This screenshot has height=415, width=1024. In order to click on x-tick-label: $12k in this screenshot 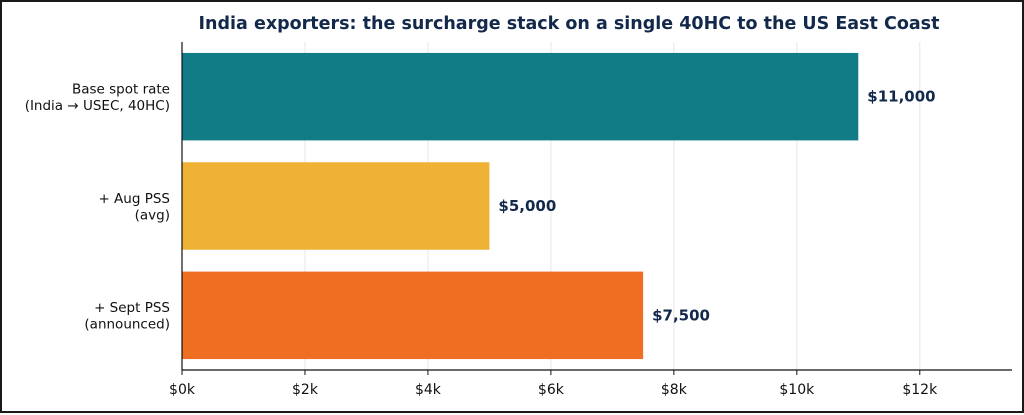, I will do `click(920, 390)`.